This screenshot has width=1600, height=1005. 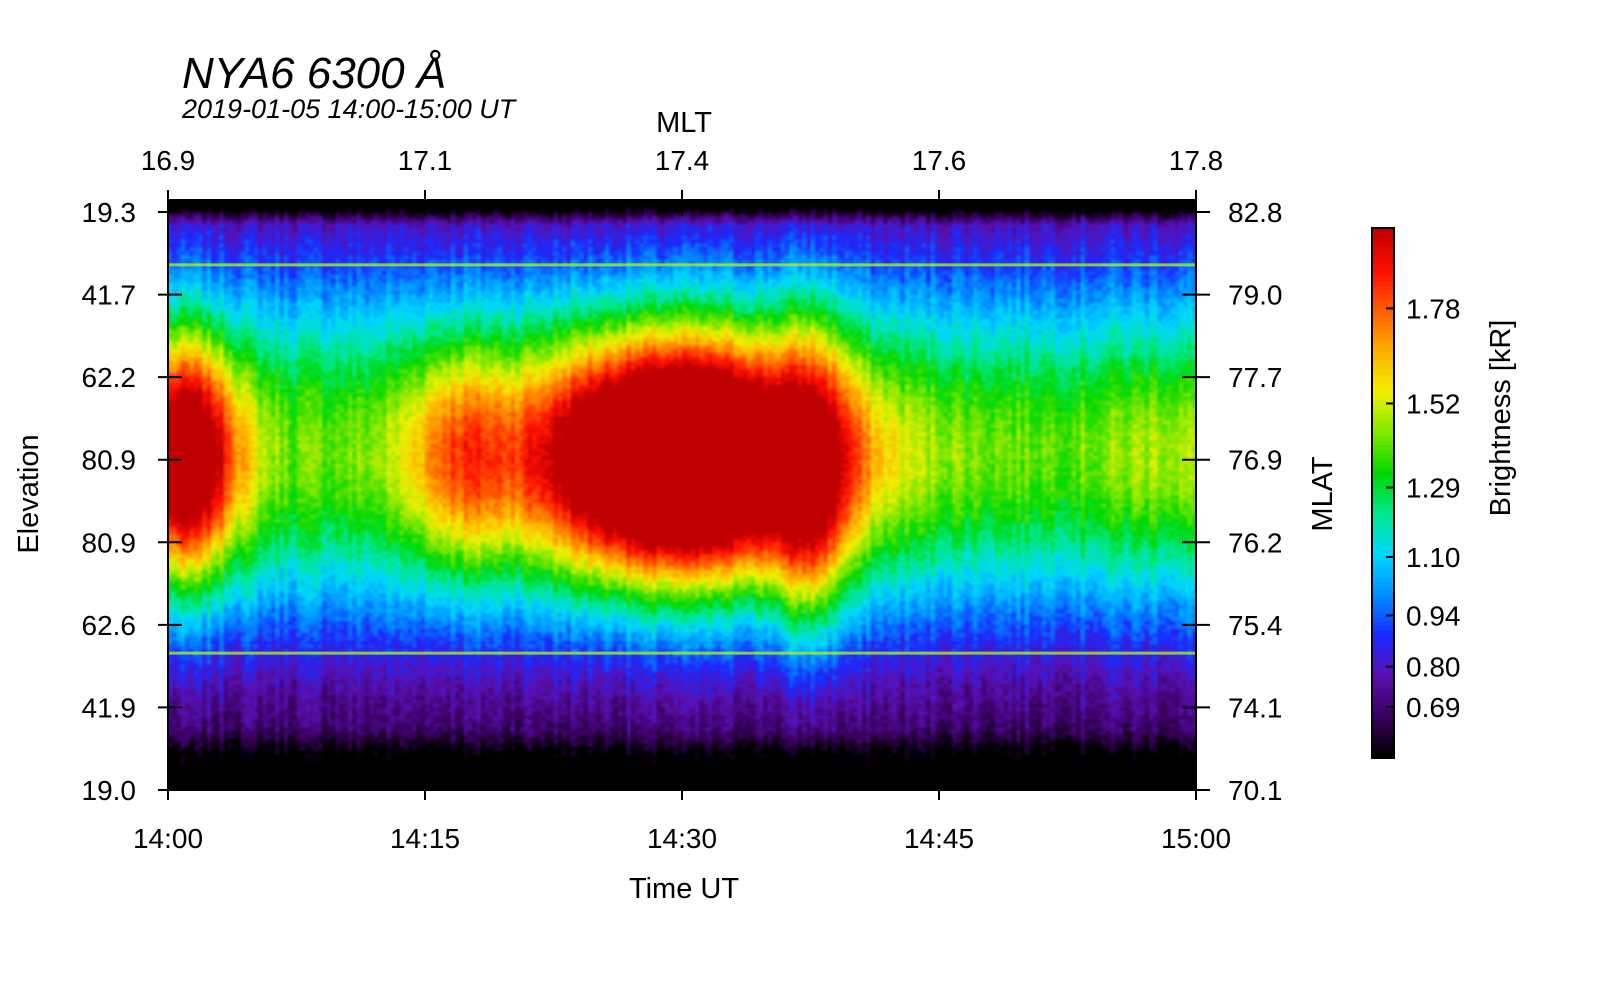 What do you see at coordinates (1255, 377) in the screenshot?
I see `right-tick-label: 77.7` at bounding box center [1255, 377].